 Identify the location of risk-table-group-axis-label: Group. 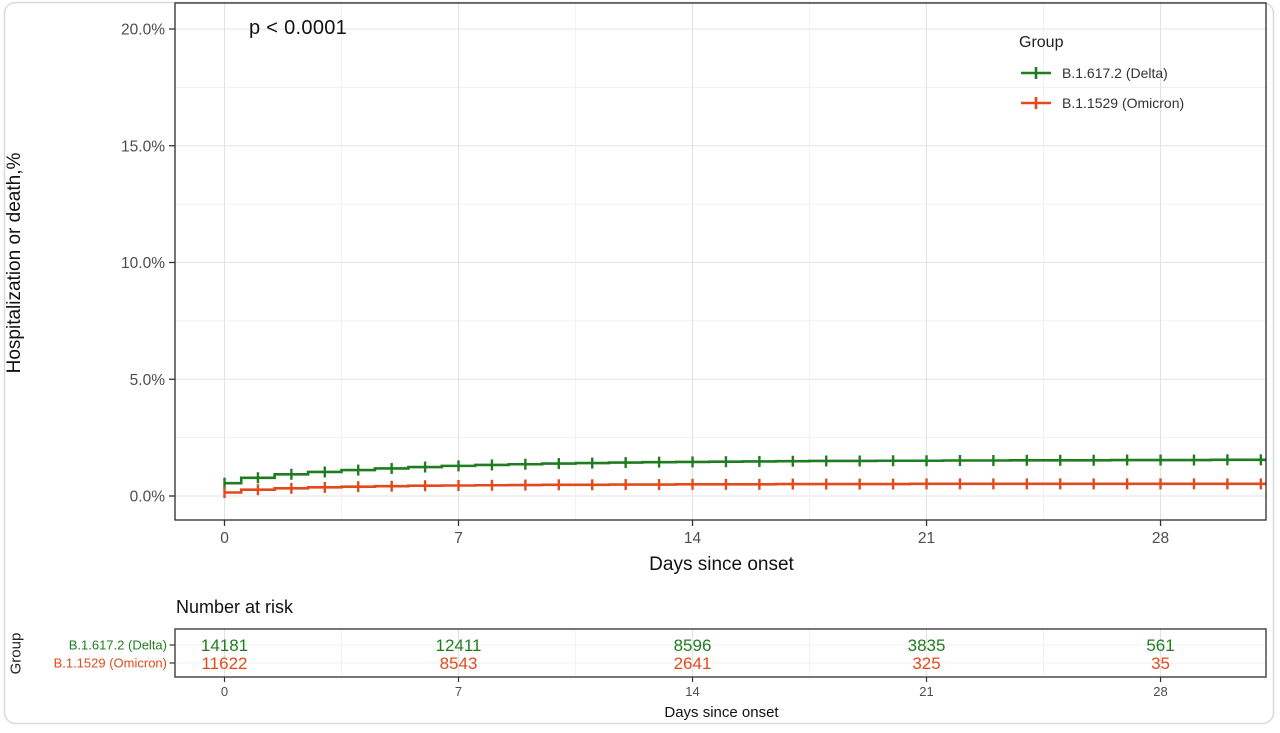
(16, 653).